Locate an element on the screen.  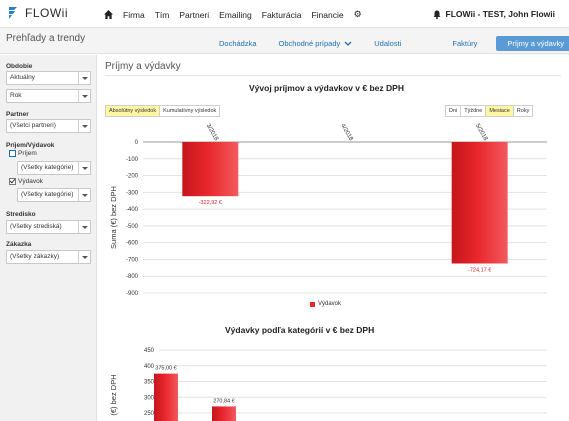
tab-faktury: Faktúry is located at coordinates (465, 43).